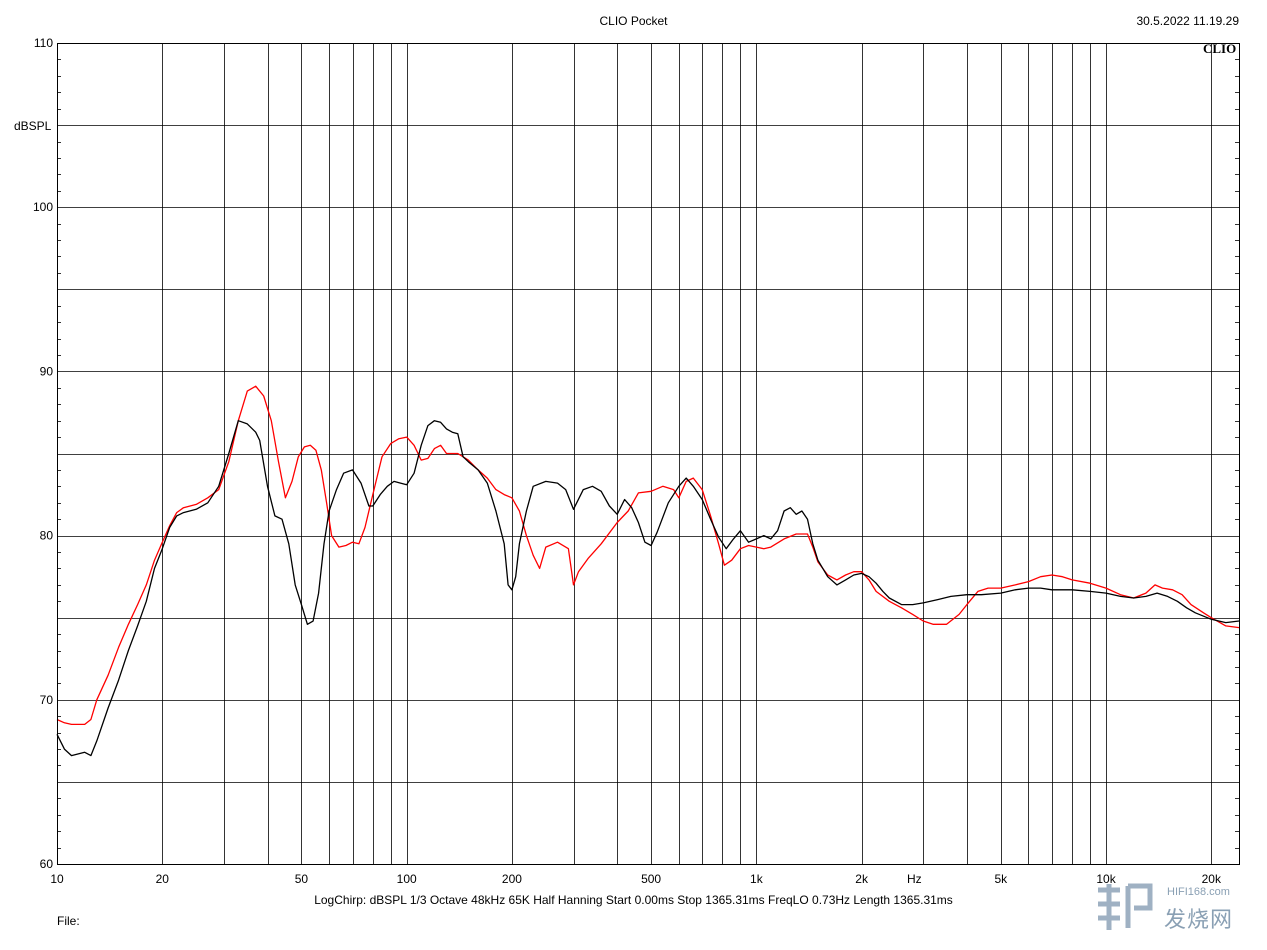  Describe the element at coordinates (651, 879) in the screenshot. I see `x-tick-label: 500` at that location.